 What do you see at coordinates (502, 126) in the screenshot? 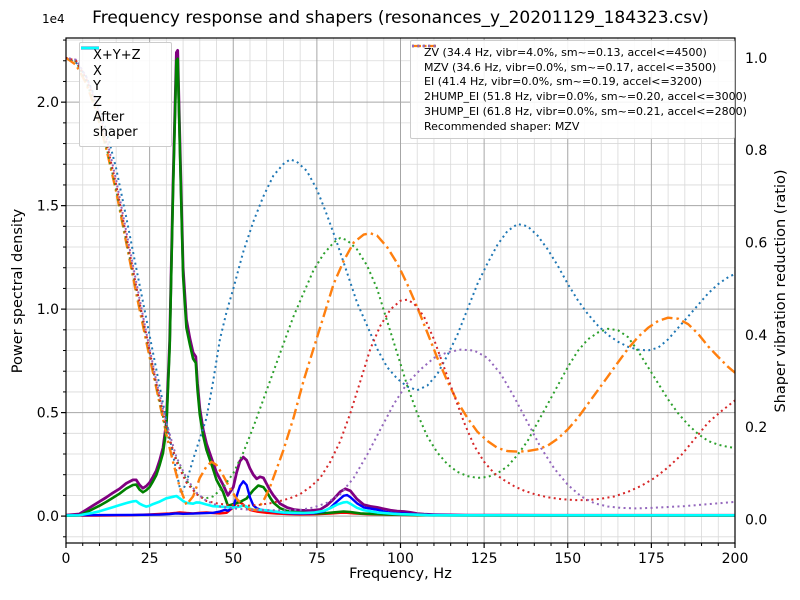
I see `legend-footer-label: Recommended shaper: MZV` at bounding box center [502, 126].